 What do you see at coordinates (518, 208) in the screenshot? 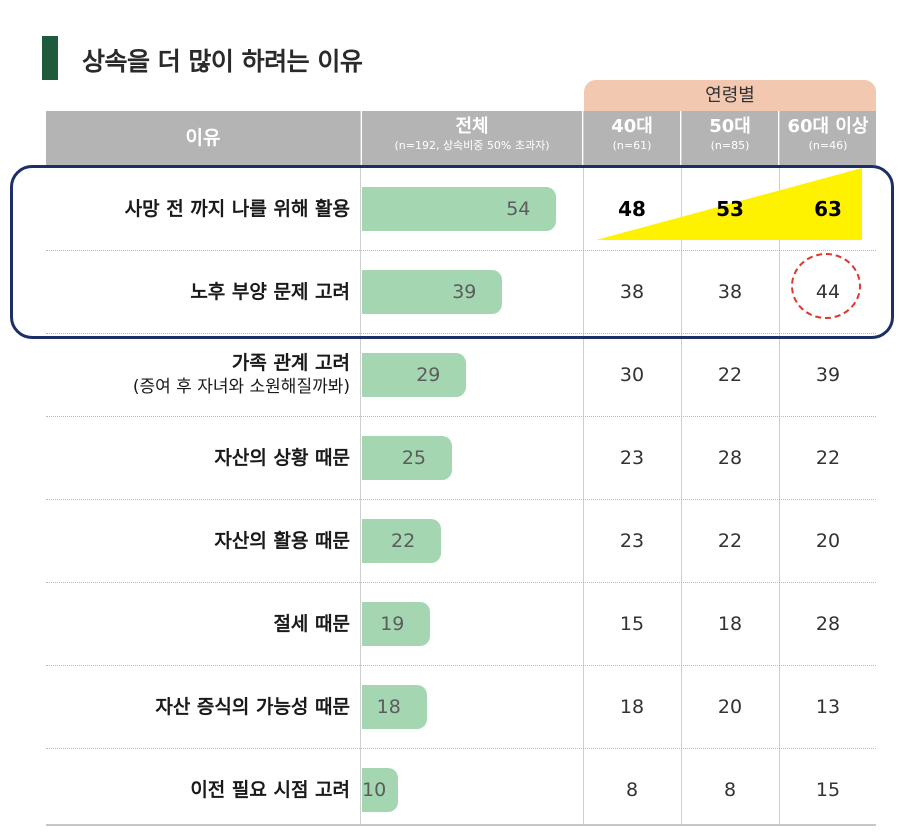
I see `total-bar-label: 54` at bounding box center [518, 208].